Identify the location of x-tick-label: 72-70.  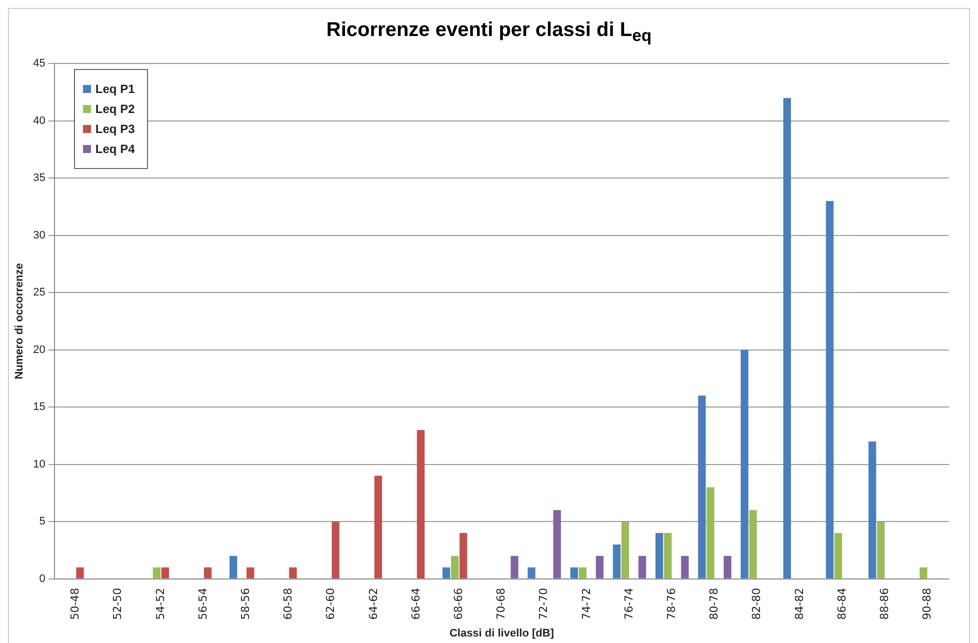
(543, 604).